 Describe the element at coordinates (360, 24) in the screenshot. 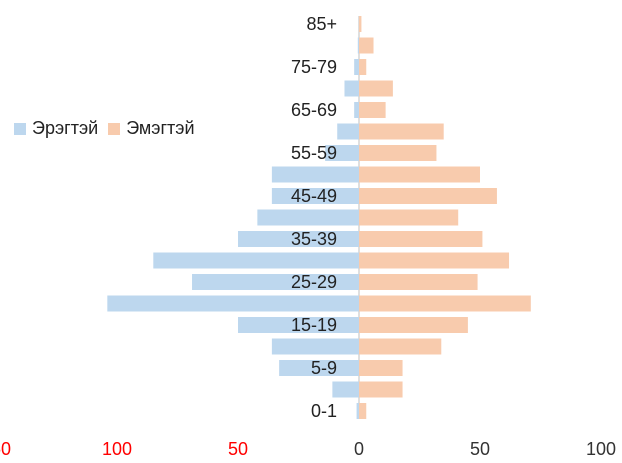

I see `bar-female-85+` at that location.